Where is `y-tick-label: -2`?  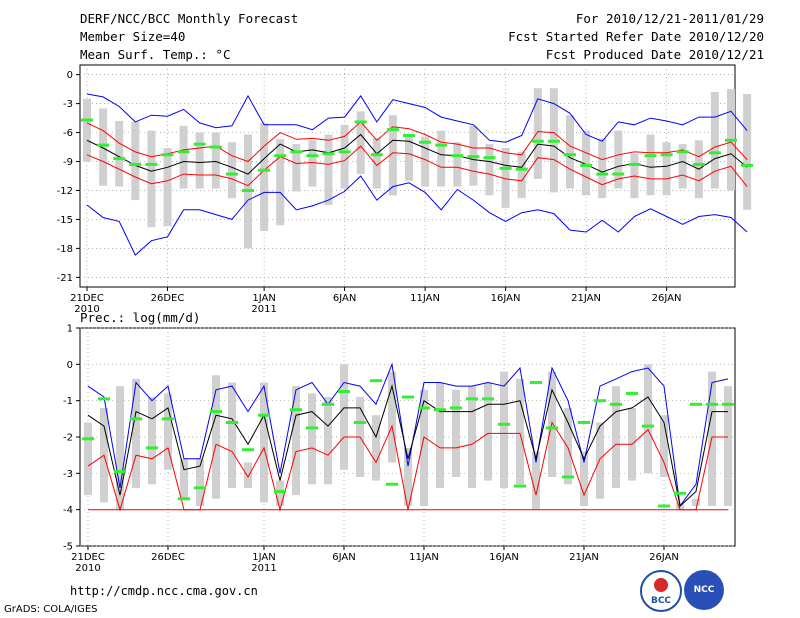 y-tick-label: -2 is located at coordinates (68, 438).